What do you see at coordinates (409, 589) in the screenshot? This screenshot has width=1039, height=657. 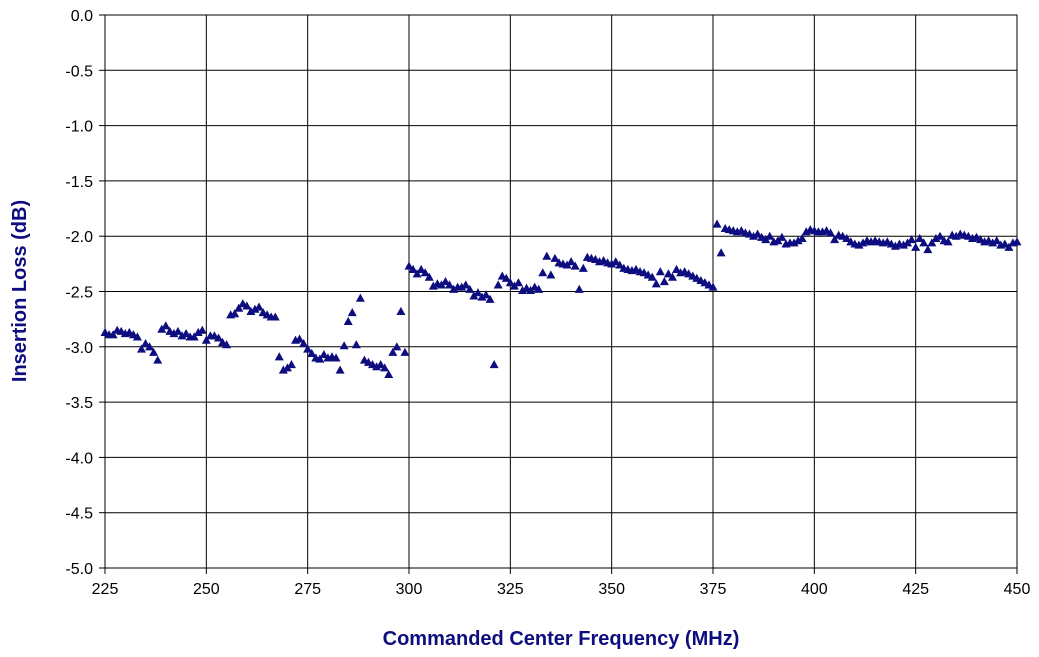 I see `x-tick-label: 300` at bounding box center [409, 589].